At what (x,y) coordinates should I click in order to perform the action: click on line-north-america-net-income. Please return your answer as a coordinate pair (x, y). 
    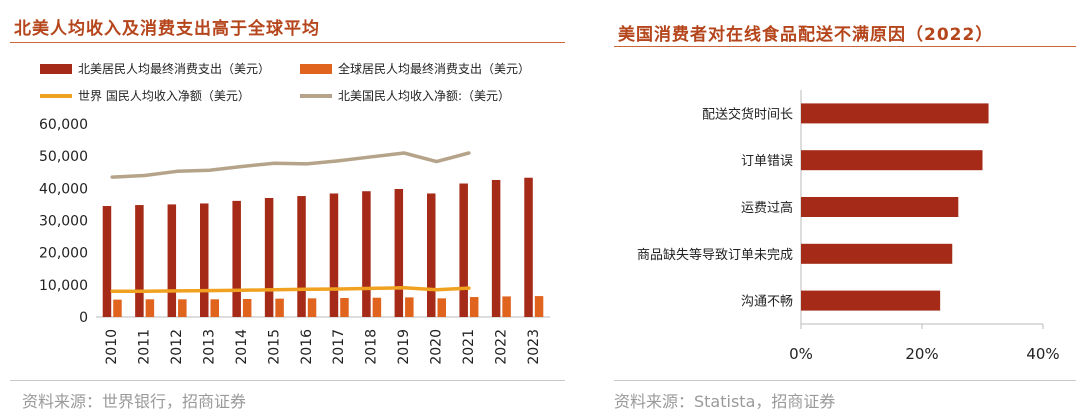
    Looking at the image, I should click on (290, 165).